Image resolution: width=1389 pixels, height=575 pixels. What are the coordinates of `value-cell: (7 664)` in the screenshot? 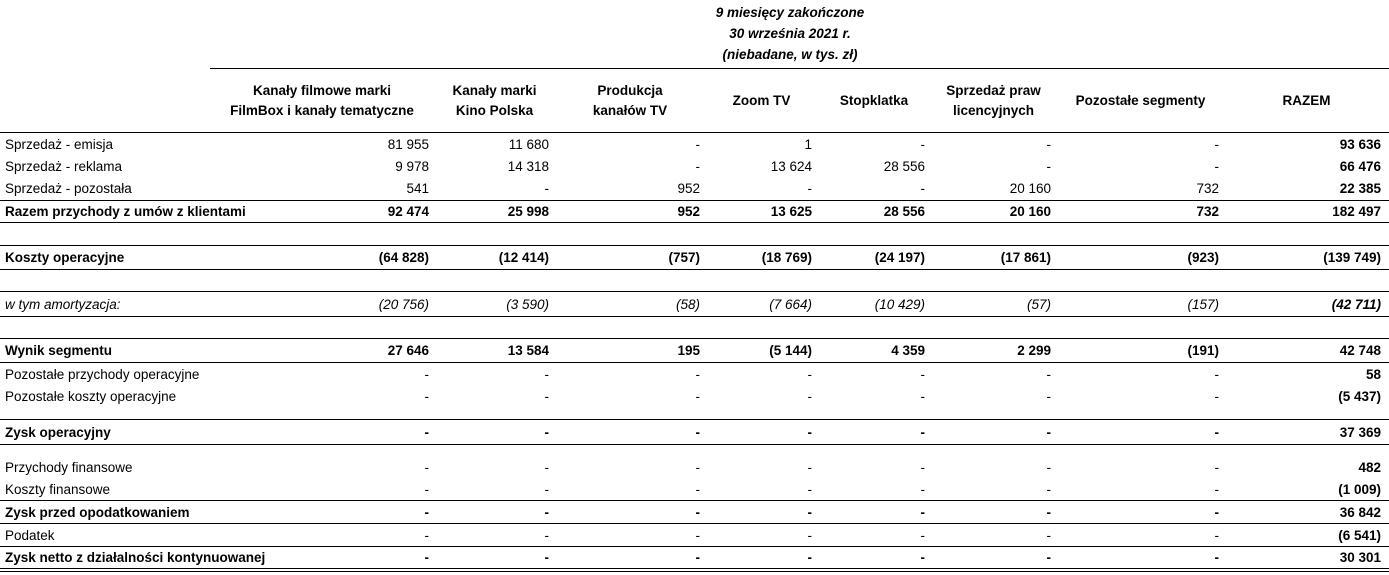 It's located at (762, 304).